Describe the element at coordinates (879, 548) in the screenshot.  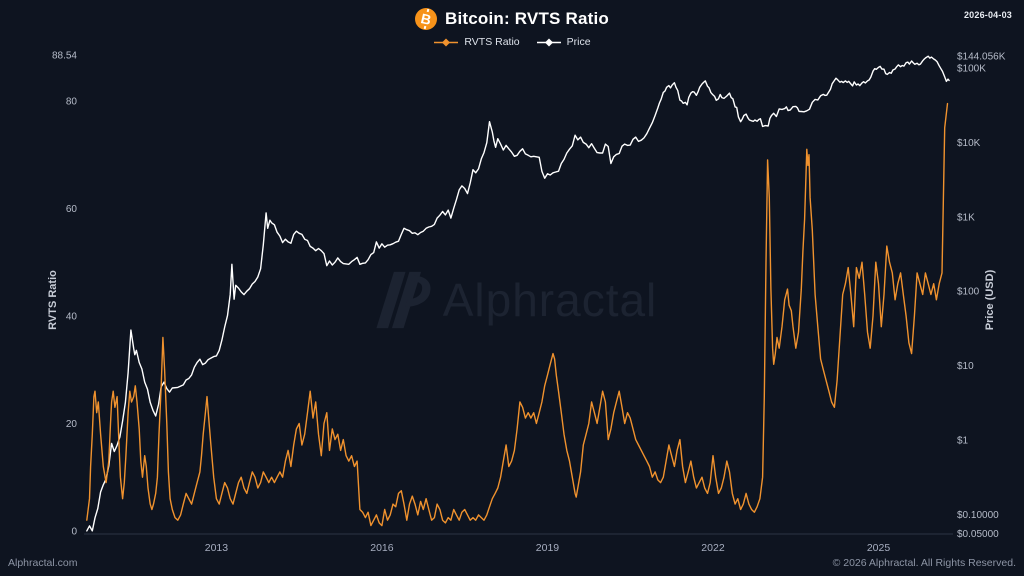
I see `x-axis-tick-label: 2025` at that location.